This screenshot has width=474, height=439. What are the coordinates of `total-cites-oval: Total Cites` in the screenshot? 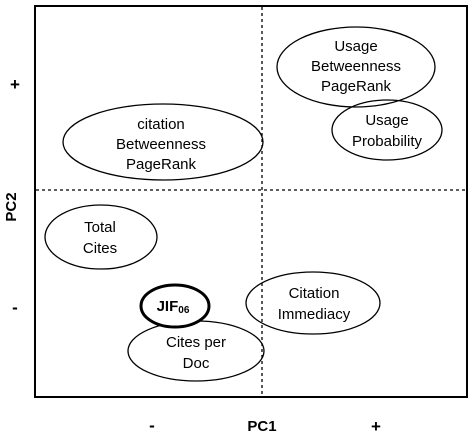 It's located at (101, 237).